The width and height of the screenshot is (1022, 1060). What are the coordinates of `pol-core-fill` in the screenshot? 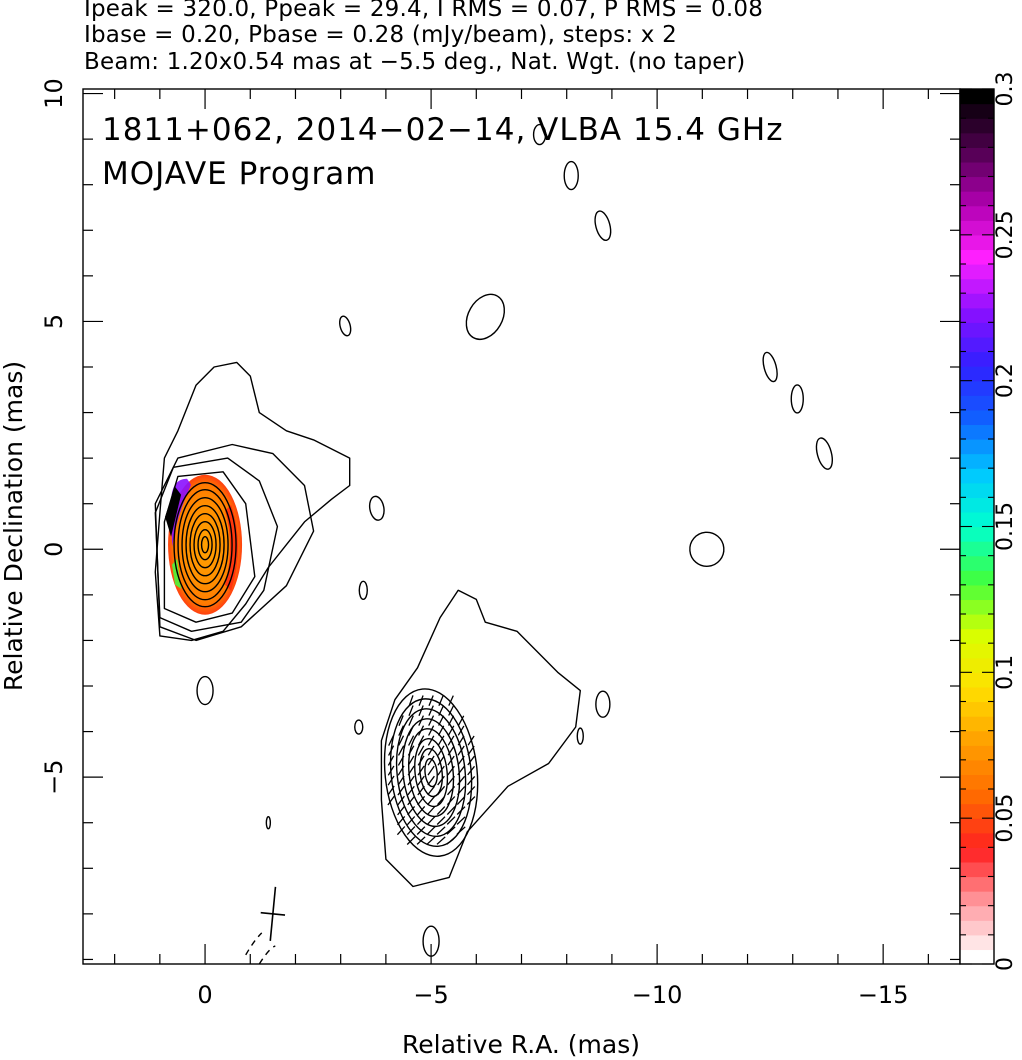 It's located at (205, 544).